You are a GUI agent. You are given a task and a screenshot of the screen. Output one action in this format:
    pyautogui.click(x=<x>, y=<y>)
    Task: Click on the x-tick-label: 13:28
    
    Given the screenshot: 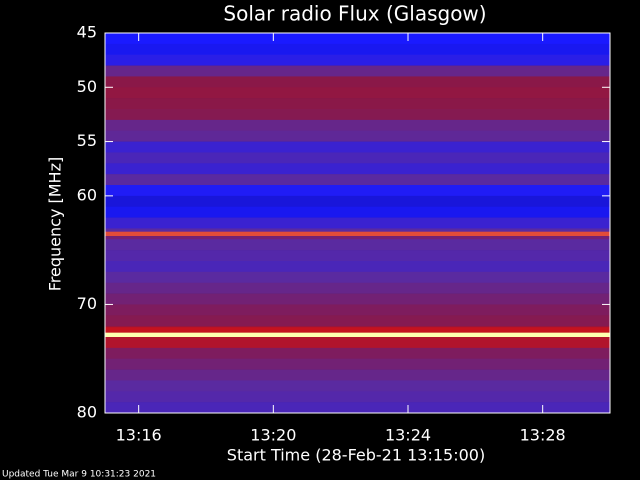 What is the action you would take?
    pyautogui.click(x=543, y=435)
    